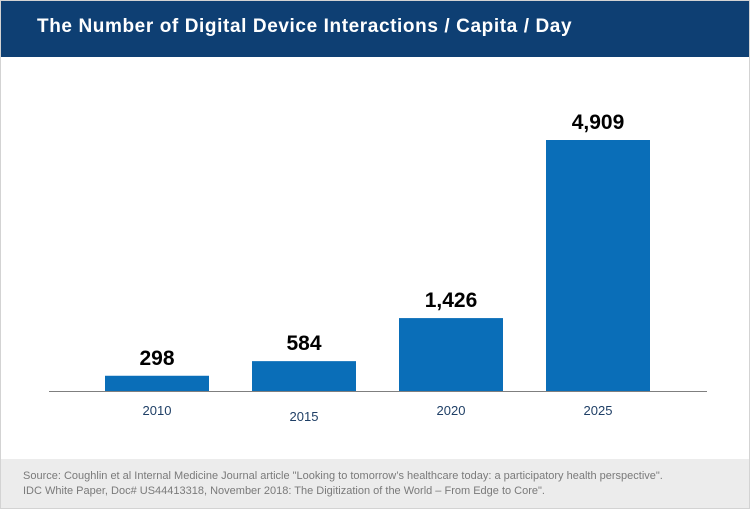  Describe the element at coordinates (303, 343) in the screenshot. I see `data-label-2015: 584` at that location.